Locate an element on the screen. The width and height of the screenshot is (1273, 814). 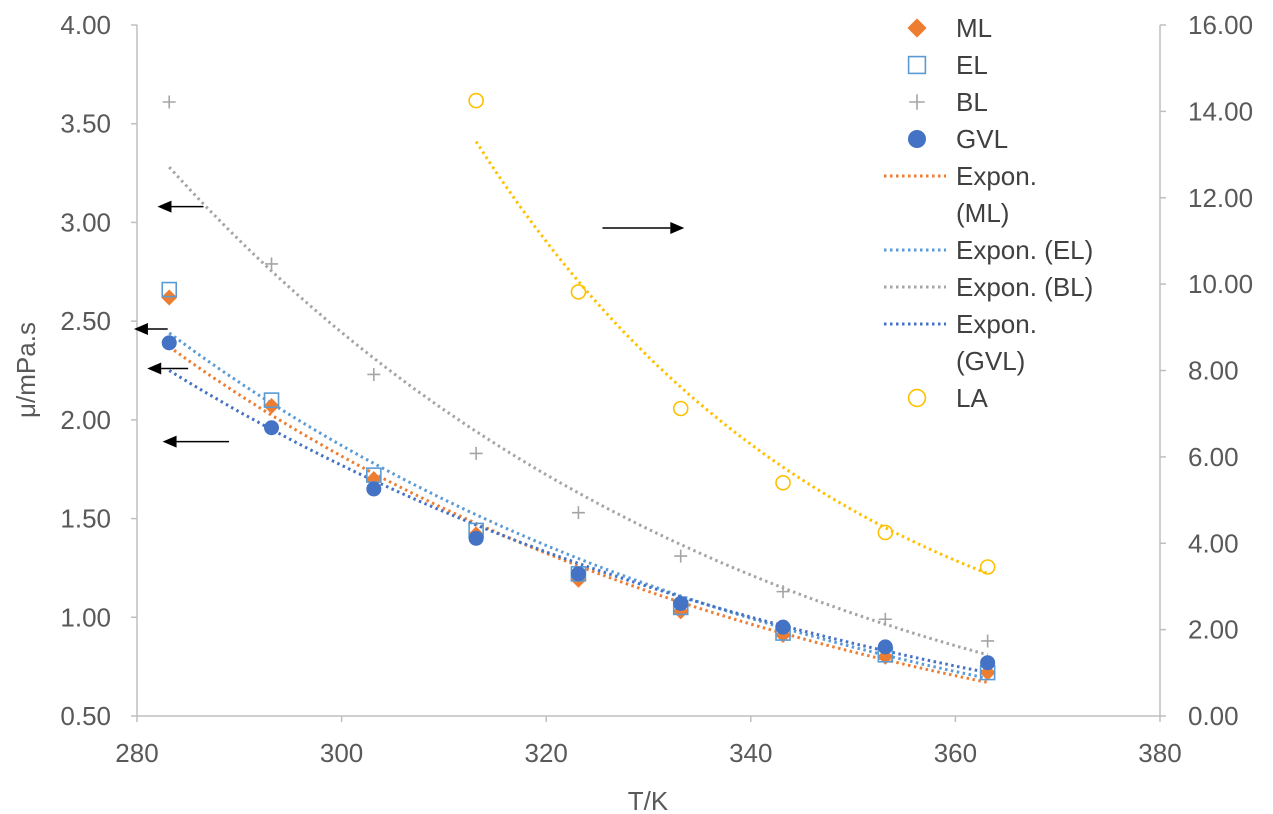
right-y-tick-label: 2.00 is located at coordinates (1213, 630).